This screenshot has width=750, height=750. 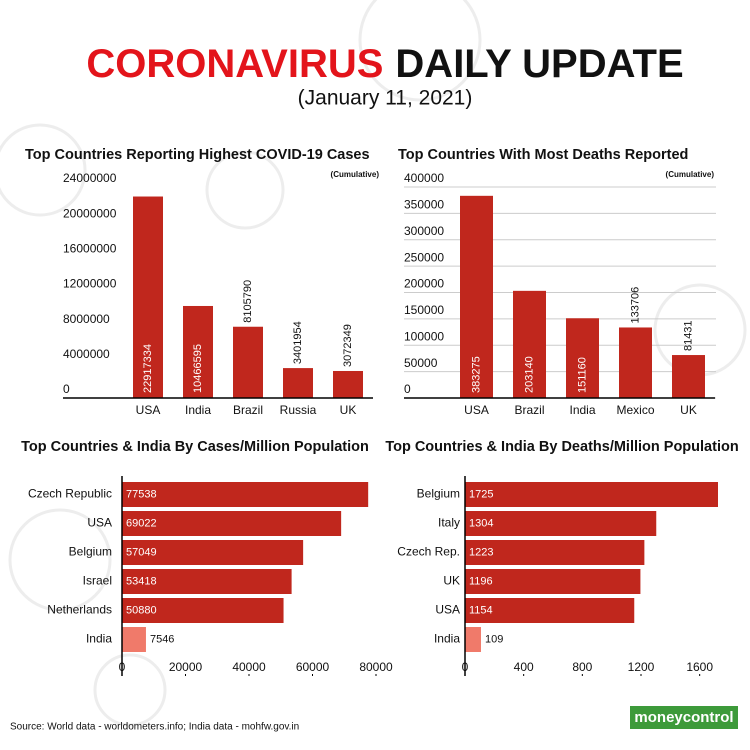 I want to click on y-tick-label: 16000000, so click(x=90, y=249).